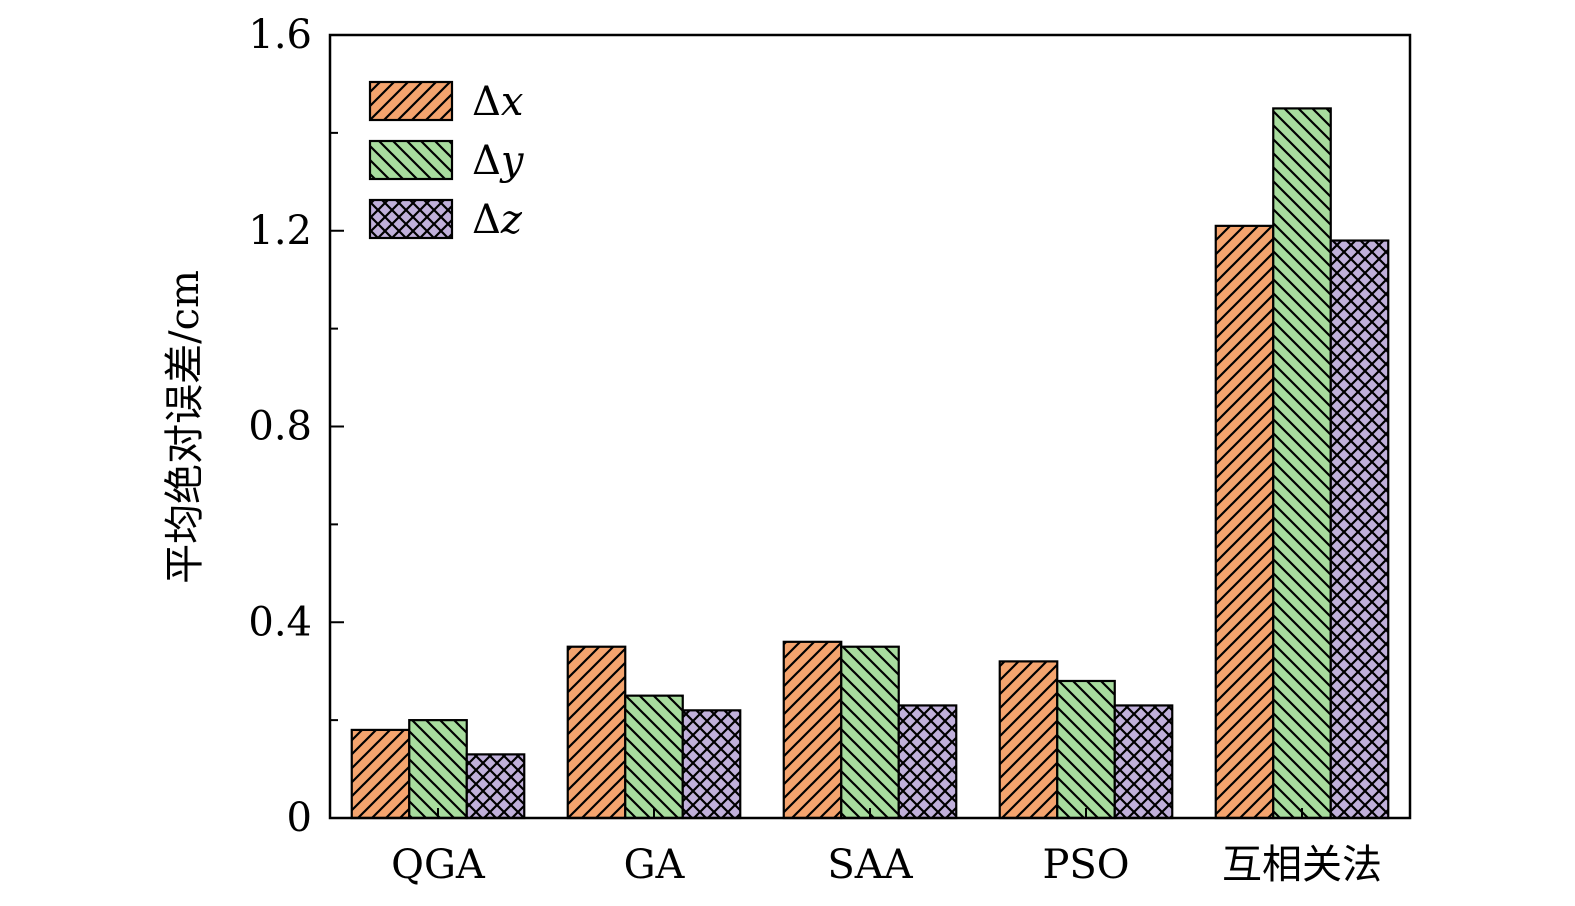 The image size is (1575, 906). Describe the element at coordinates (280, 622) in the screenshot. I see `y-tick-label: 0.4` at that location.